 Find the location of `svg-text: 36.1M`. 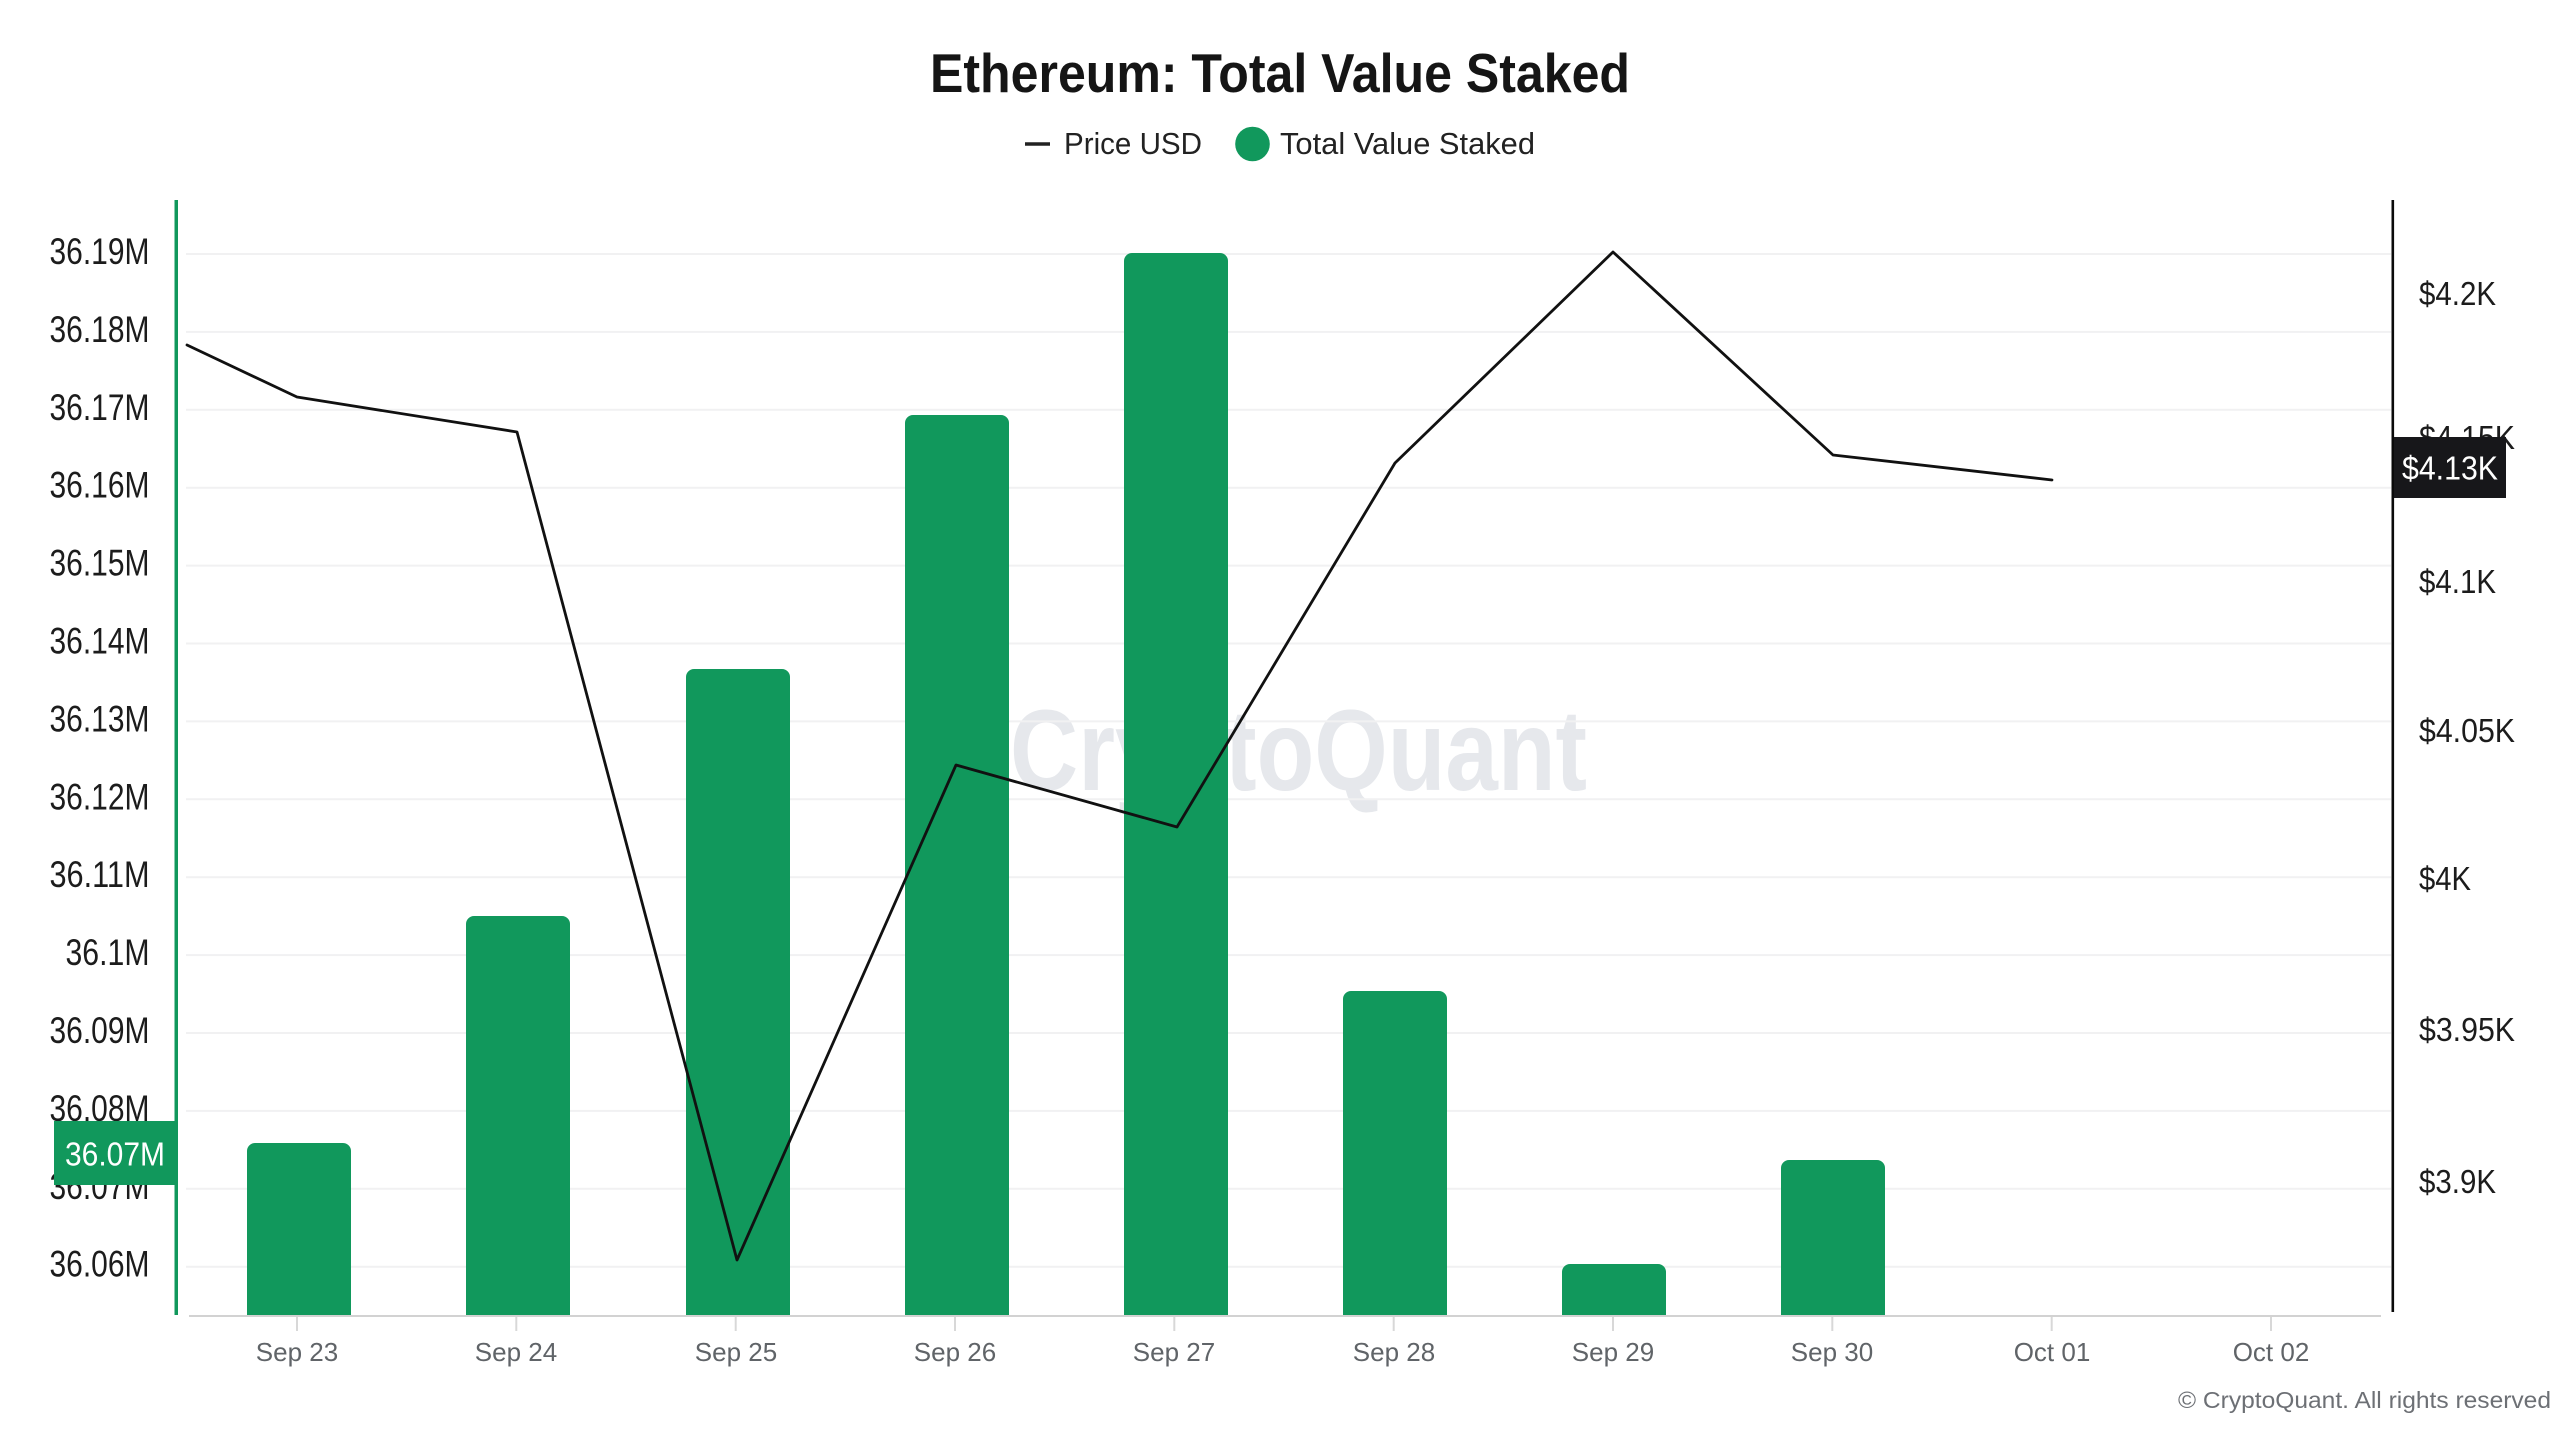

svg-text: 36.1M is located at coordinates (108, 952).